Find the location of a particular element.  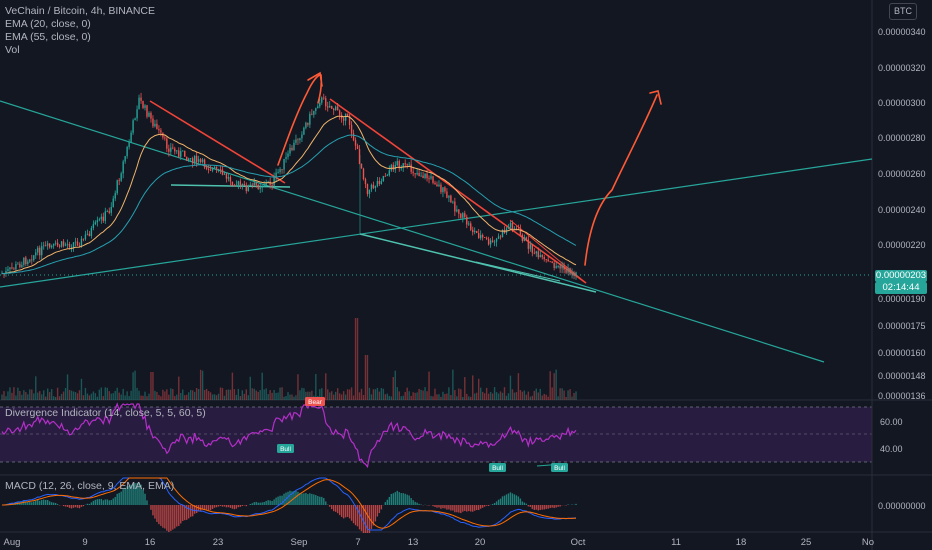

bull-marker-box is located at coordinates (285, 448).